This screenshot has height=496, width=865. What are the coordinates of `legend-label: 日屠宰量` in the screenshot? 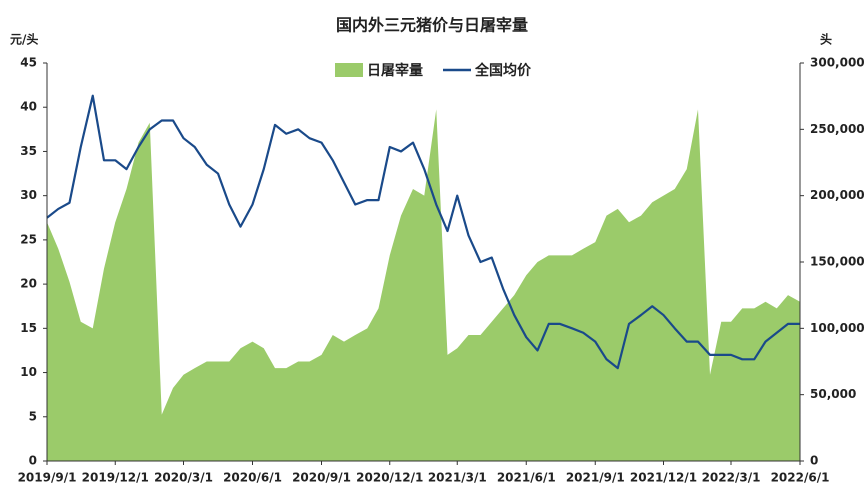 It's located at (395, 70).